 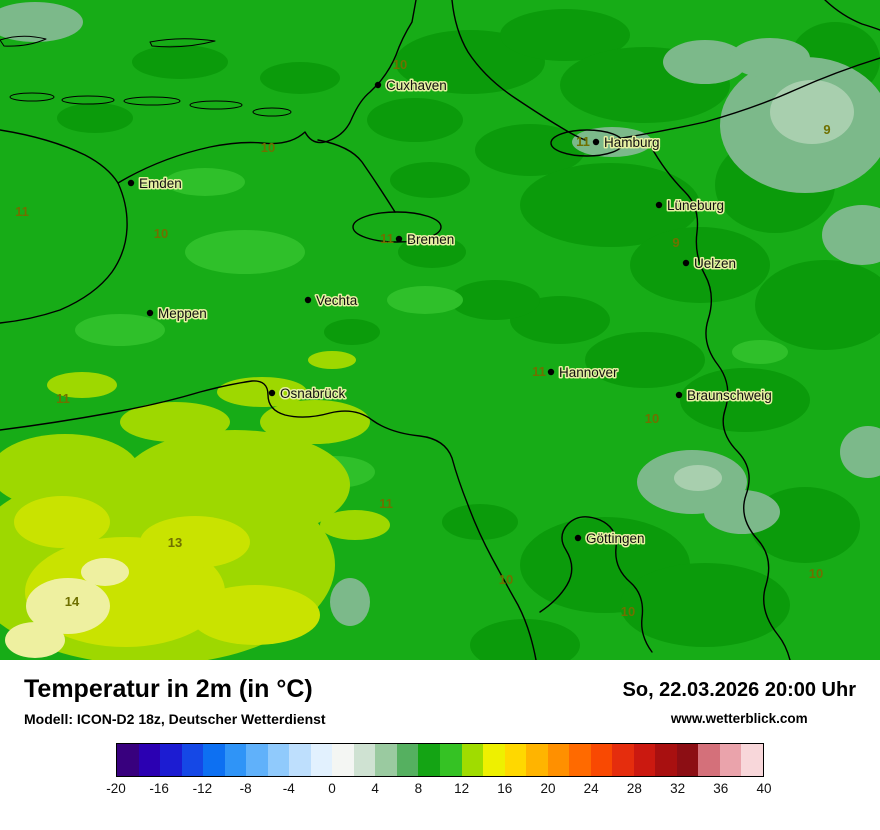 I want to click on scale-tick-label: 36, so click(x=721, y=788).